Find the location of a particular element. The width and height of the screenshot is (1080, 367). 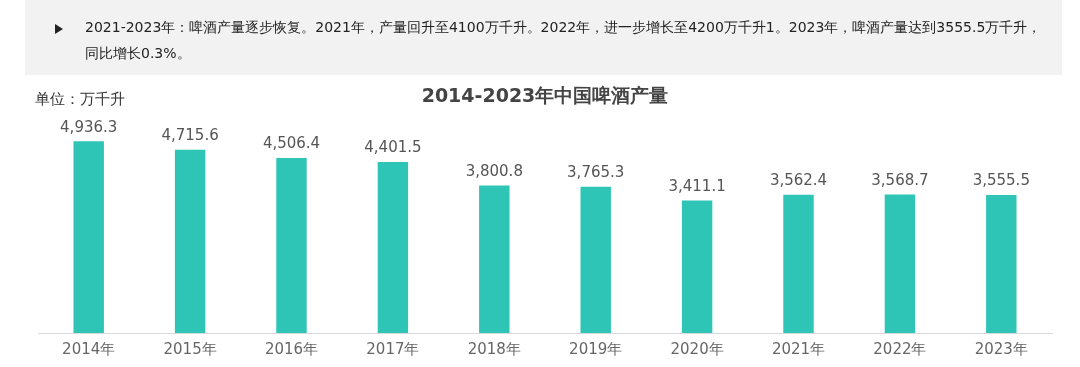

x-tick-label: 2018年 is located at coordinates (494, 348).